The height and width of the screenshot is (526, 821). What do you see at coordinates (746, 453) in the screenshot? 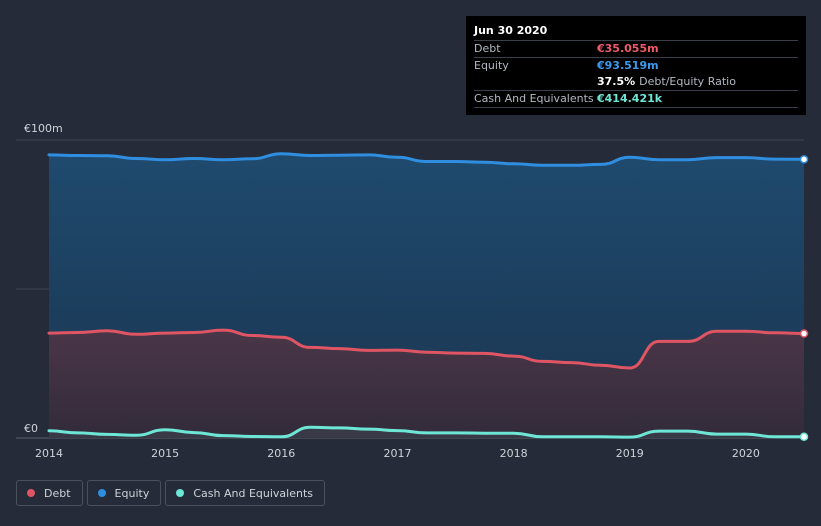
I see `x-tick-label: 2020` at bounding box center [746, 453].